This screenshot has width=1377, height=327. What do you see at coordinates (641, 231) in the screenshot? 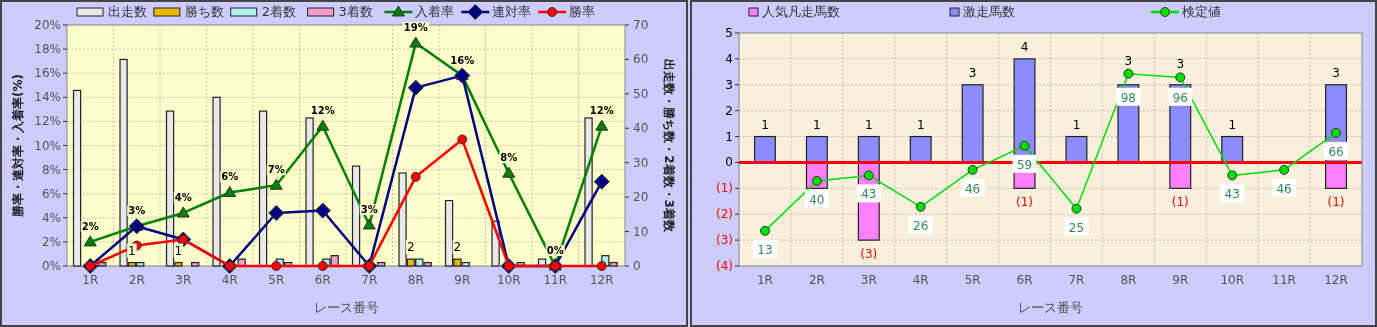
I see `y2-tick-label: 10` at bounding box center [641, 231].